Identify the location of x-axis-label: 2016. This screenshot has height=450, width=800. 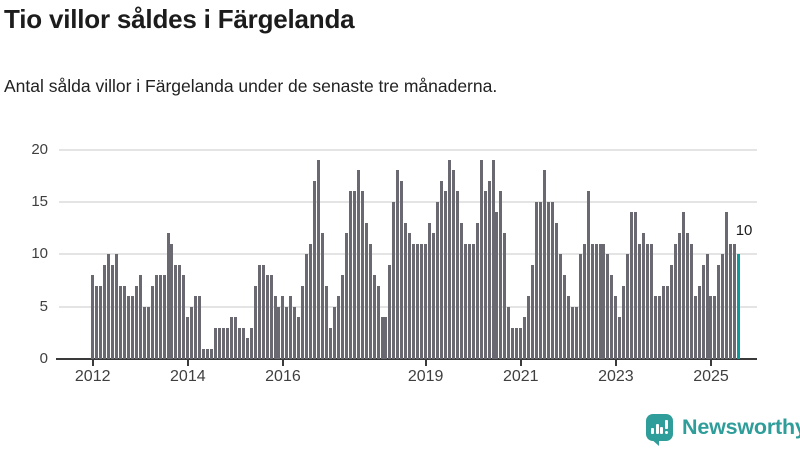
(283, 377).